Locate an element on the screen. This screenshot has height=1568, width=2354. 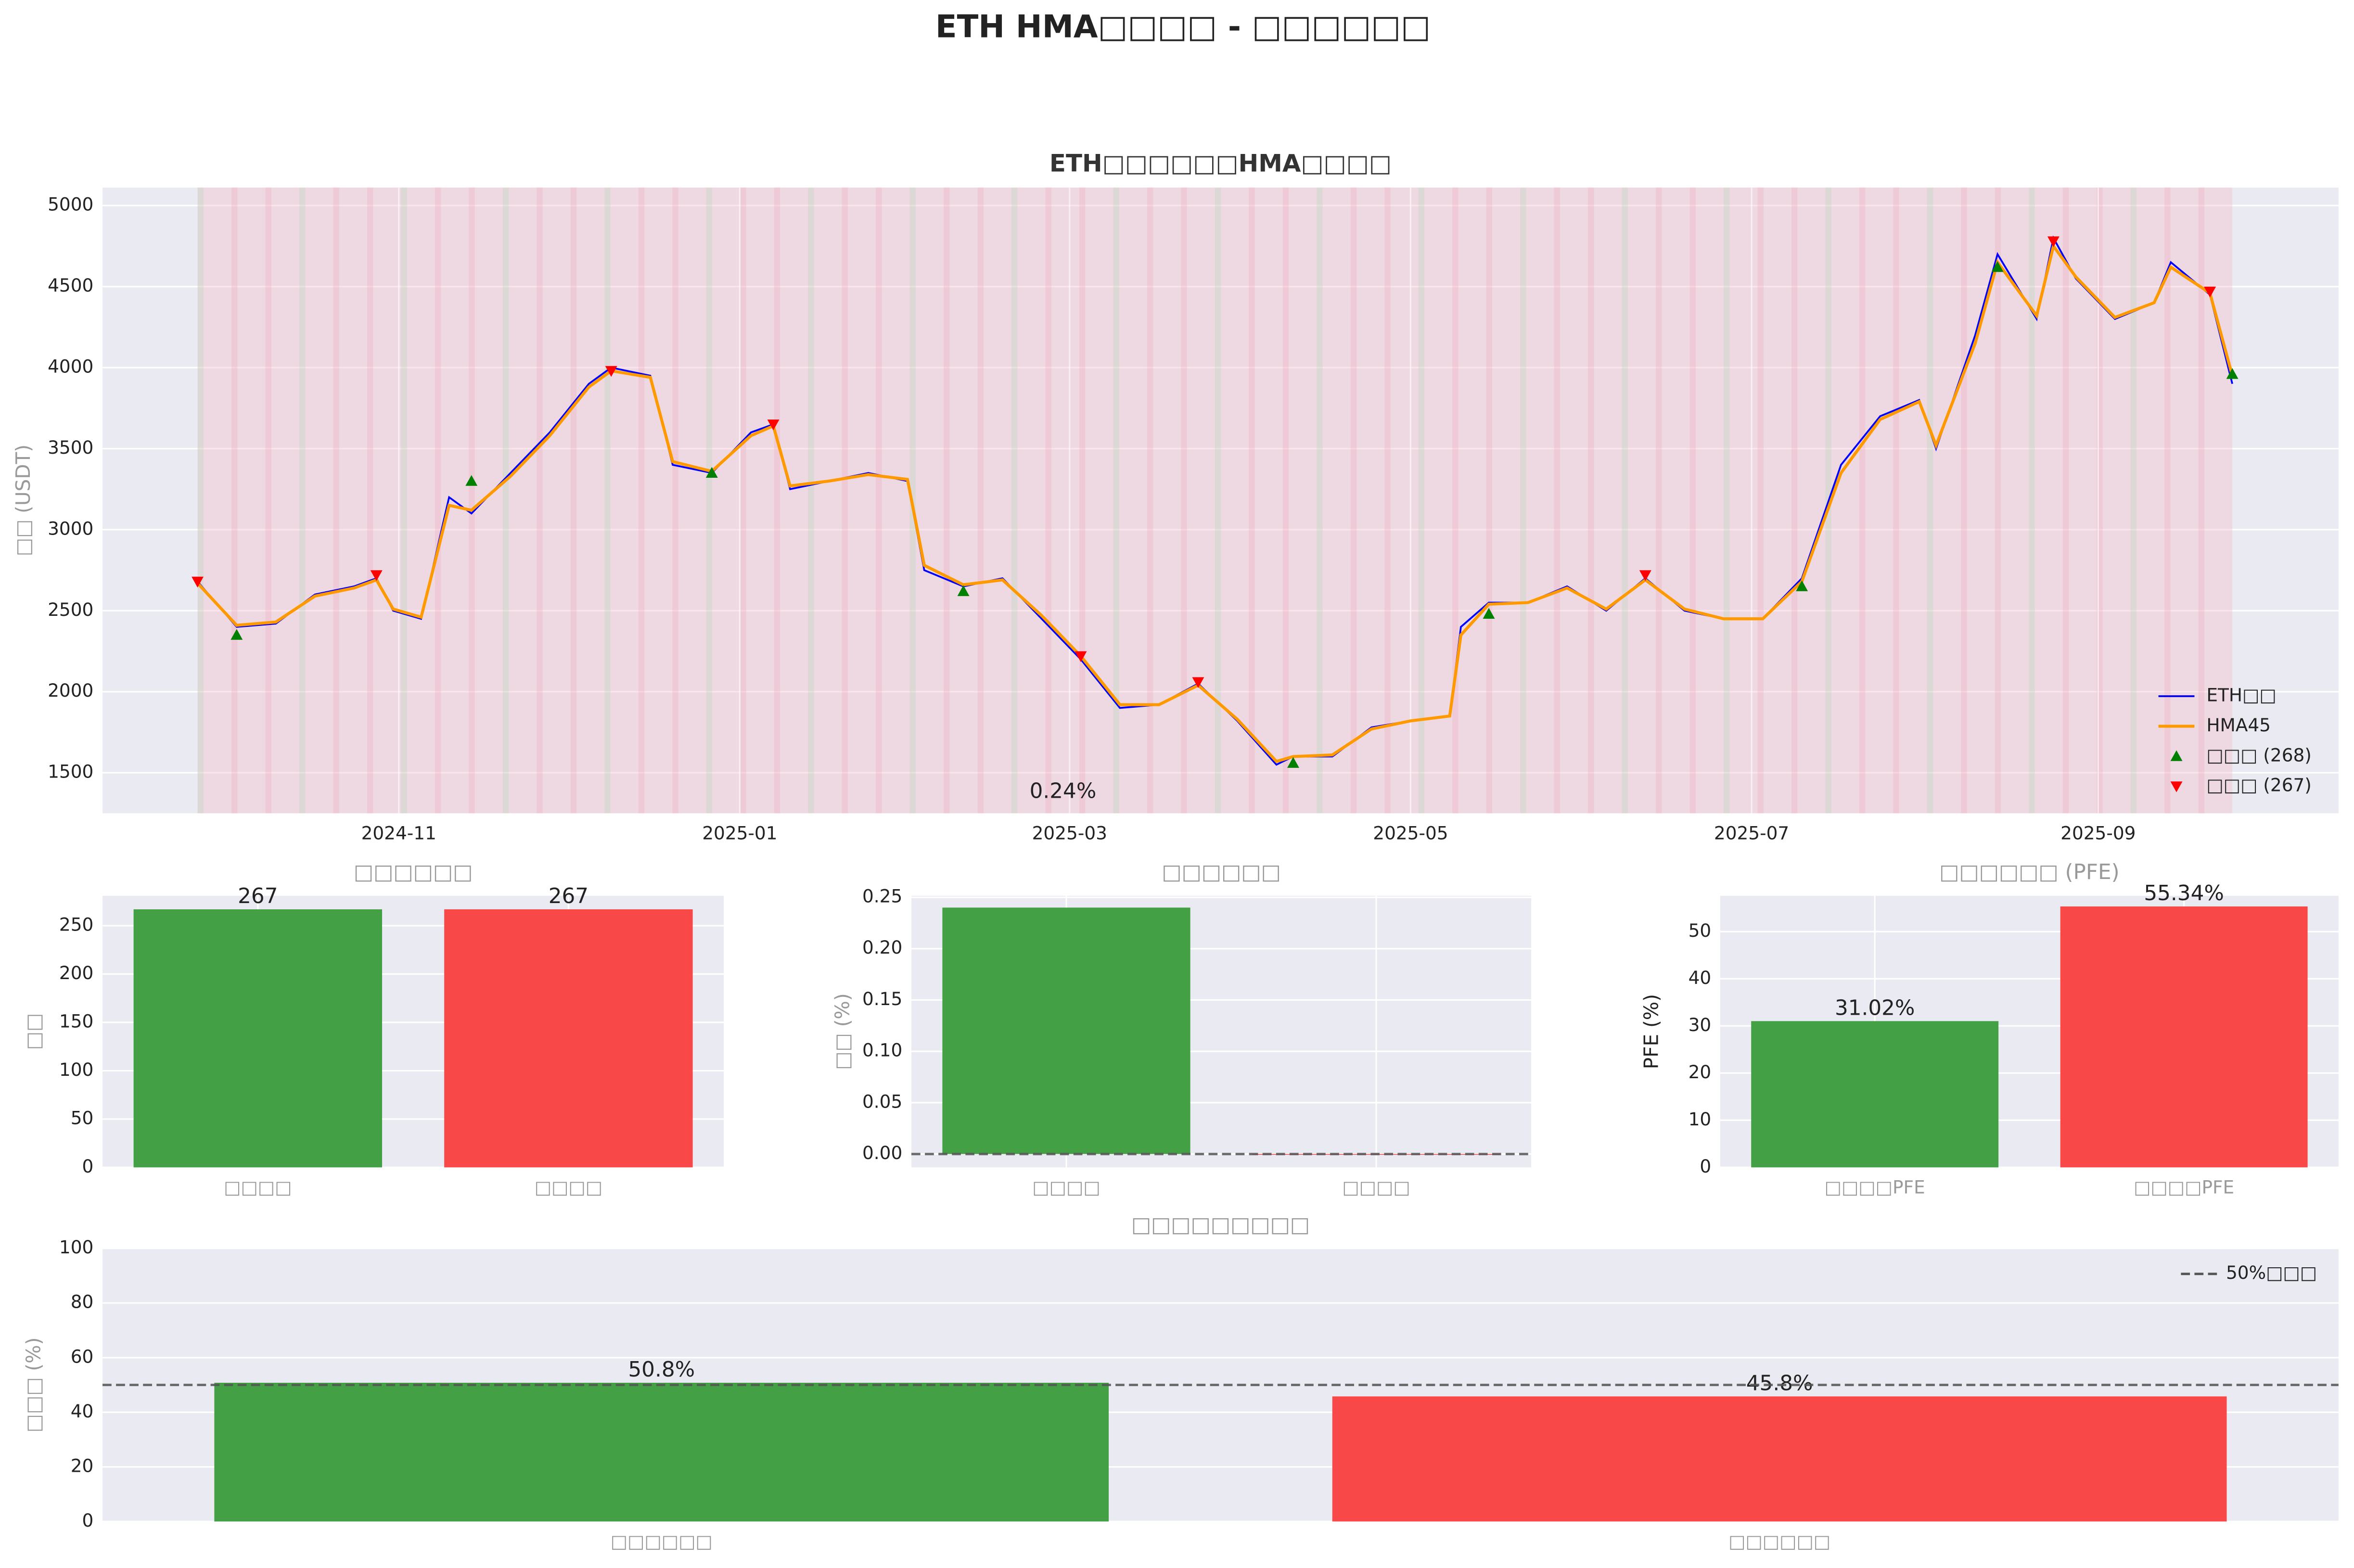
axes-title: □□□□□□□□□ is located at coordinates (1220, 1224).